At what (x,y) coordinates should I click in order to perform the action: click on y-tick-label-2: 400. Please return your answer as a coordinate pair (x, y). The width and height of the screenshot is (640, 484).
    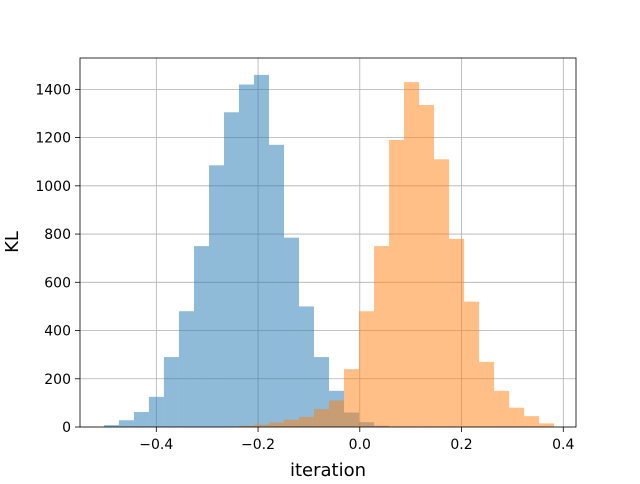
    Looking at the image, I should click on (57, 332).